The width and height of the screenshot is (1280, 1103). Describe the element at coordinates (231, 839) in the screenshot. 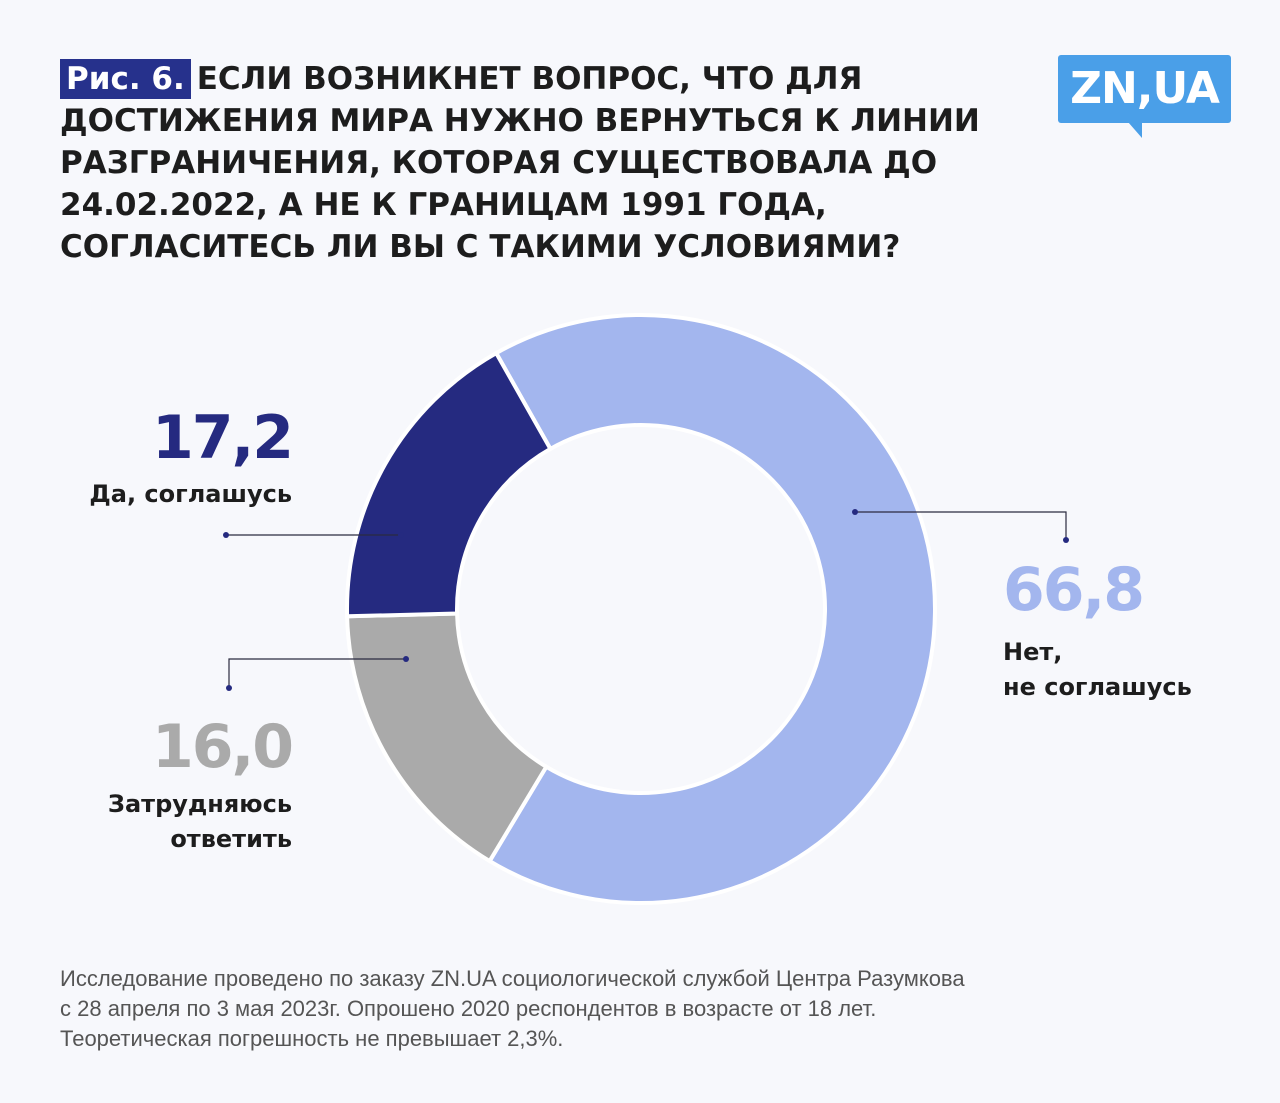

I see `label-unsure-line2: ответить` at that location.